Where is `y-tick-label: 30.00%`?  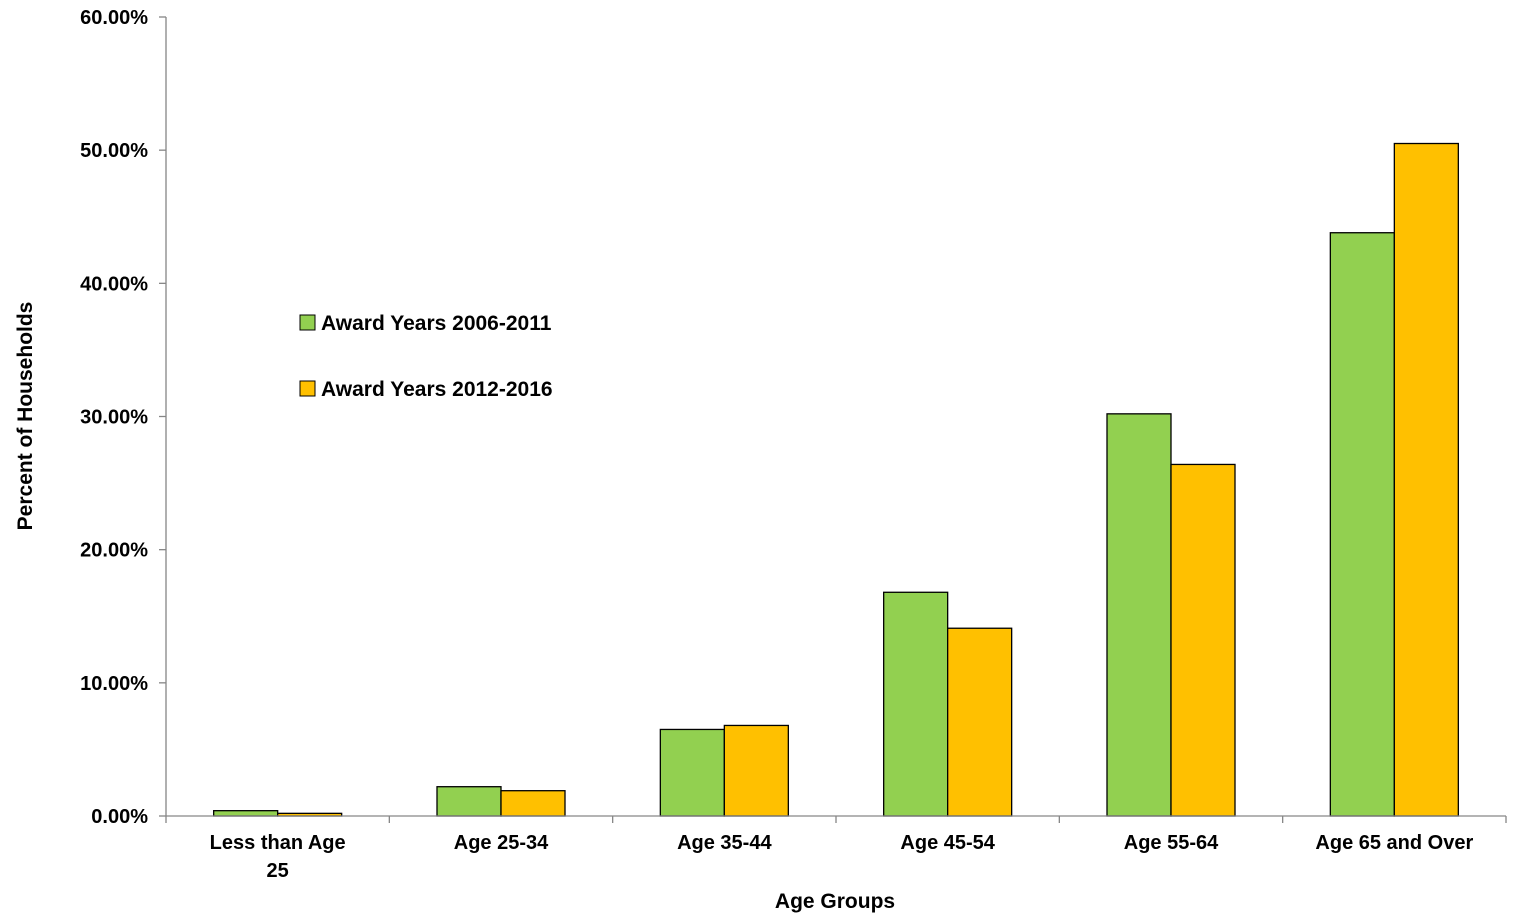 y-tick-label: 30.00% is located at coordinates (114, 418).